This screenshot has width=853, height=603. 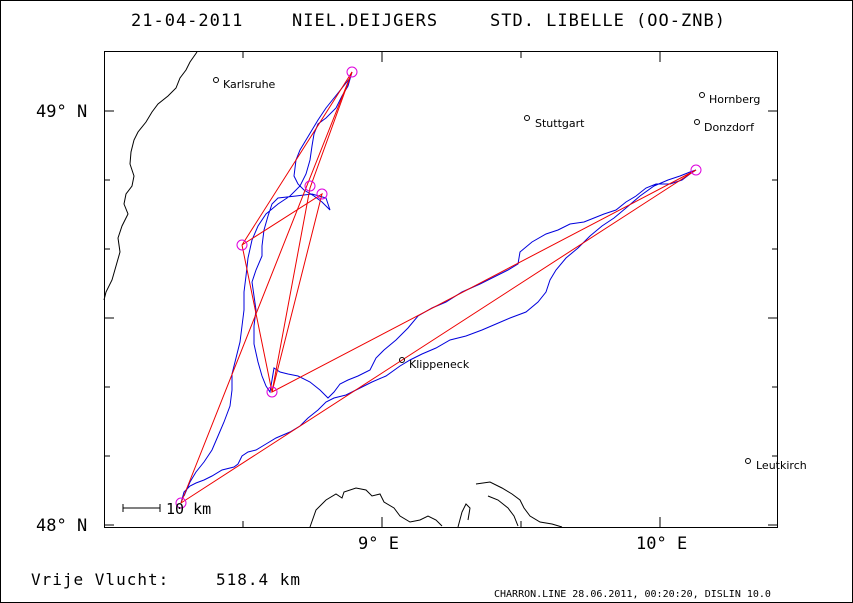 What do you see at coordinates (560, 123) in the screenshot?
I see `town-label-stuttgart: Stuttgart` at bounding box center [560, 123].